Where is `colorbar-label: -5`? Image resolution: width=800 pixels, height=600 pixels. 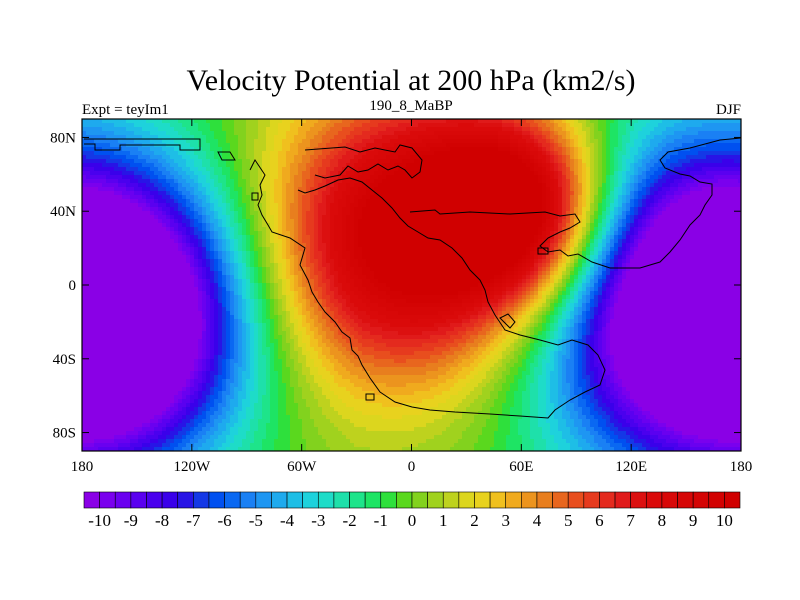
colorbar-label: -5 is located at coordinates (256, 520).